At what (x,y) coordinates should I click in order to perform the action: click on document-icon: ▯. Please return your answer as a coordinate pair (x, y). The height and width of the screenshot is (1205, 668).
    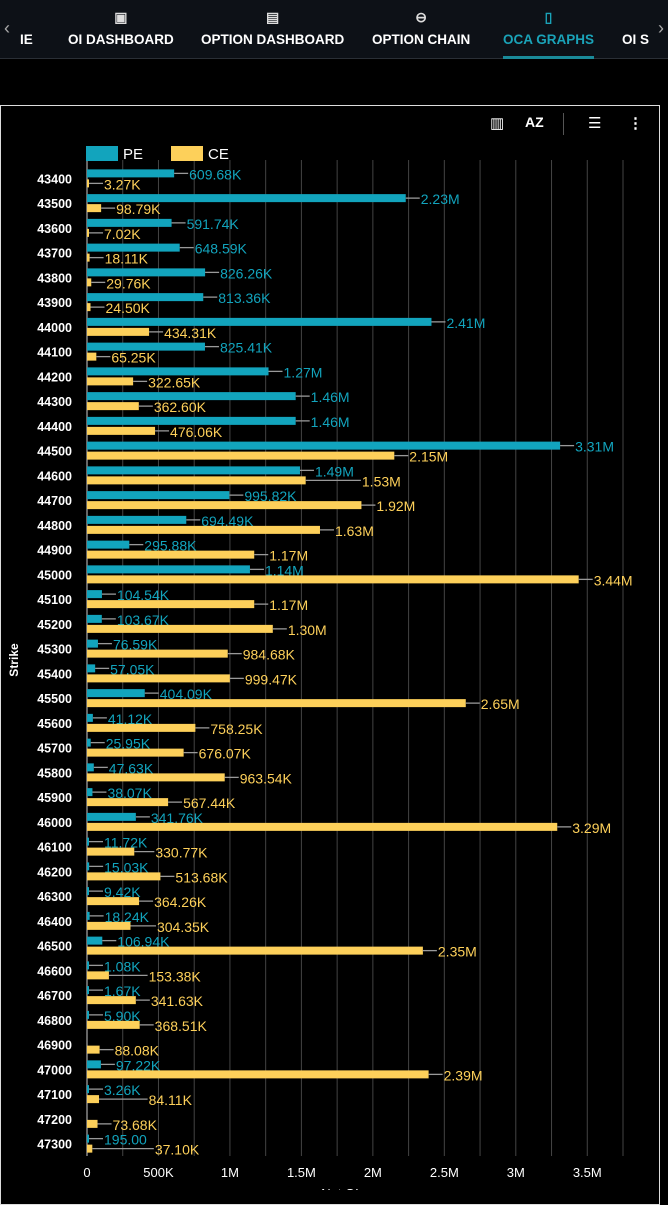
    Looking at the image, I should click on (548, 17).